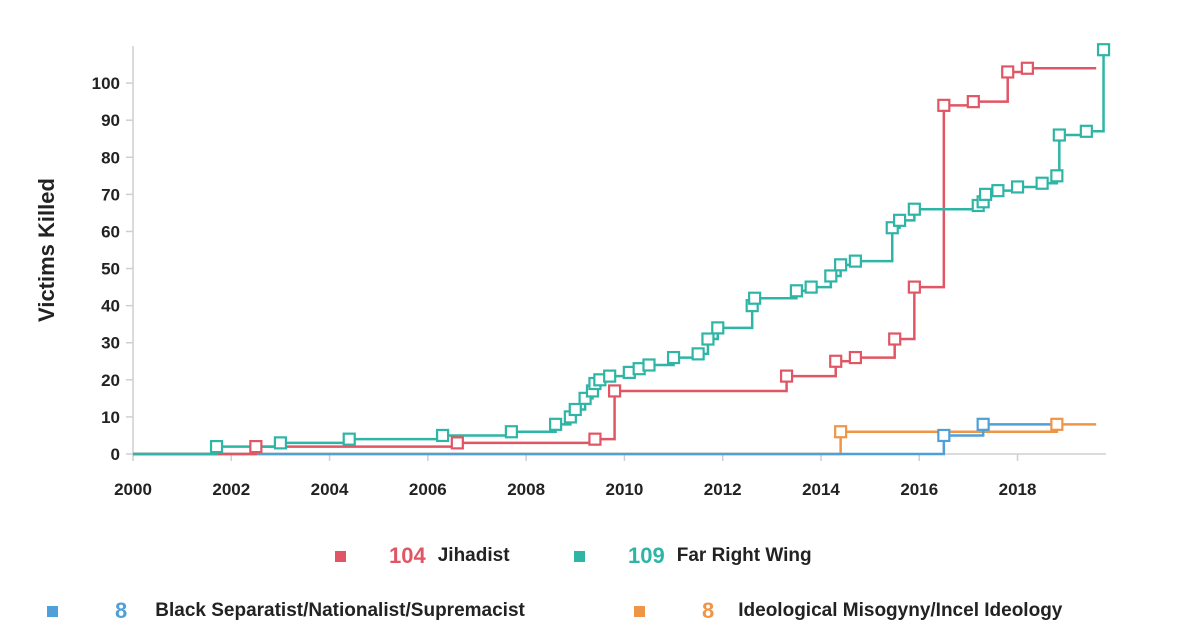  Describe the element at coordinates (639, 611) in the screenshot. I see `legend-swatch-incel-ideology` at that location.